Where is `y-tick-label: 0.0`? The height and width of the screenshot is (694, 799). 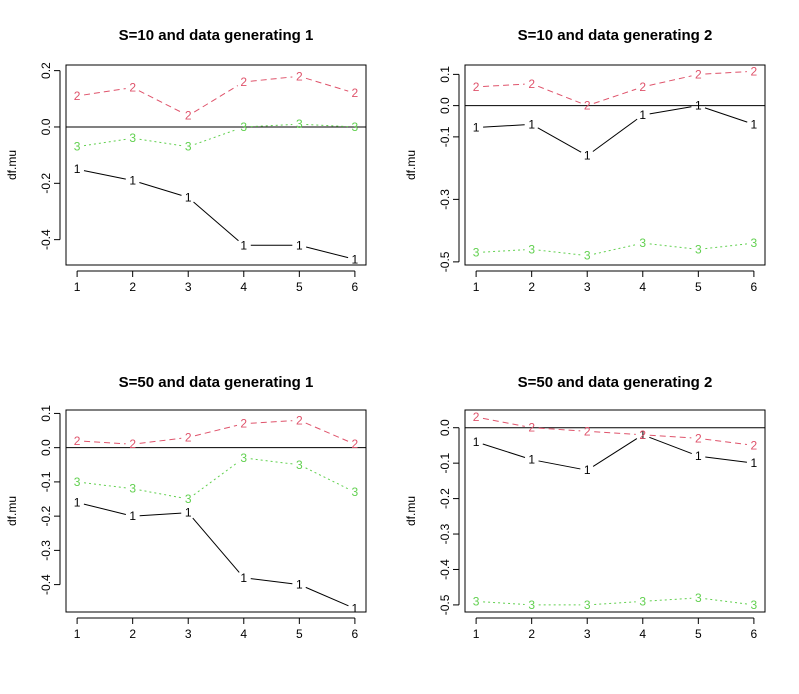 y-tick-label: 0.0 is located at coordinates (46, 447).